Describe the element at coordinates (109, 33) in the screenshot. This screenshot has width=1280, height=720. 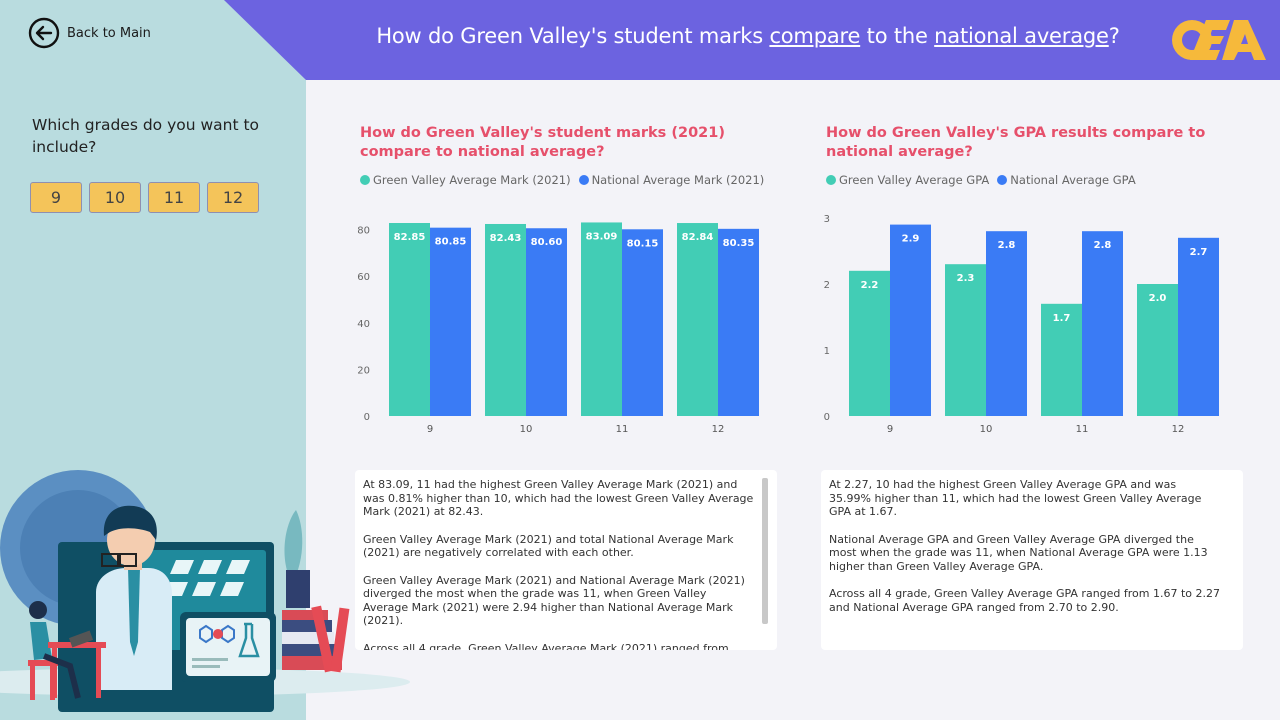
I see `back-label: Back to Main` at that location.